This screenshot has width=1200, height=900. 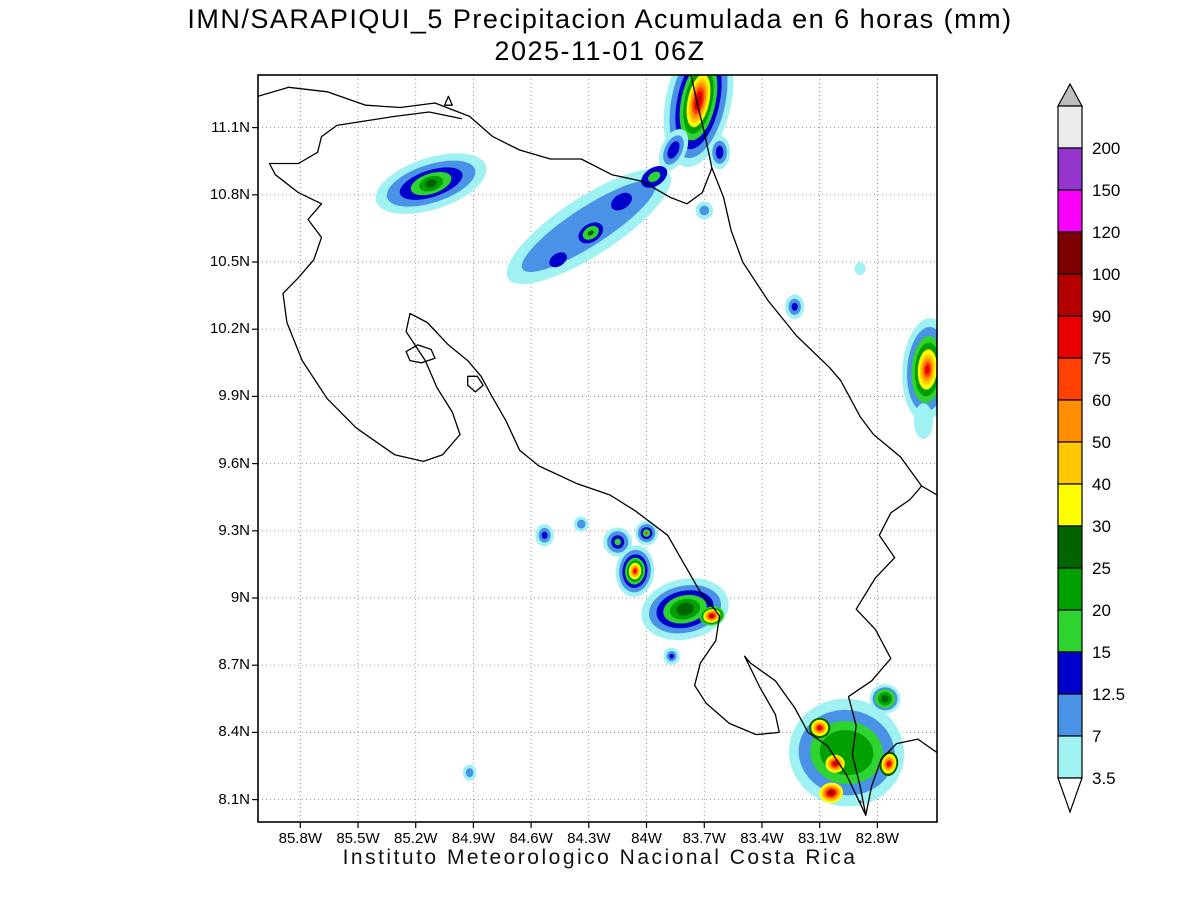 What do you see at coordinates (1106, 190) in the screenshot?
I see `colorbar-tick-label: 150` at bounding box center [1106, 190].